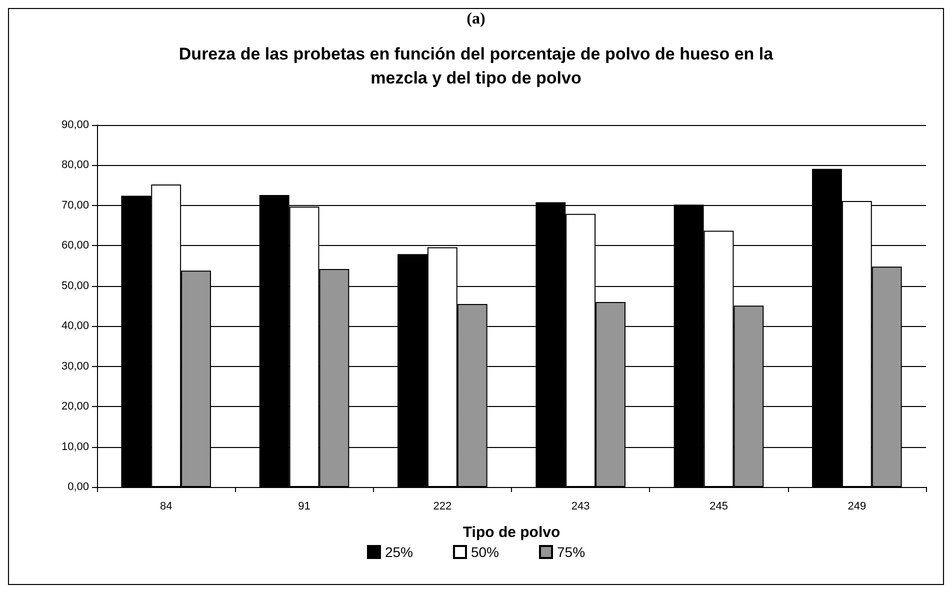  What do you see at coordinates (304, 506) in the screenshot?
I see `x-tick-label: 91` at bounding box center [304, 506].